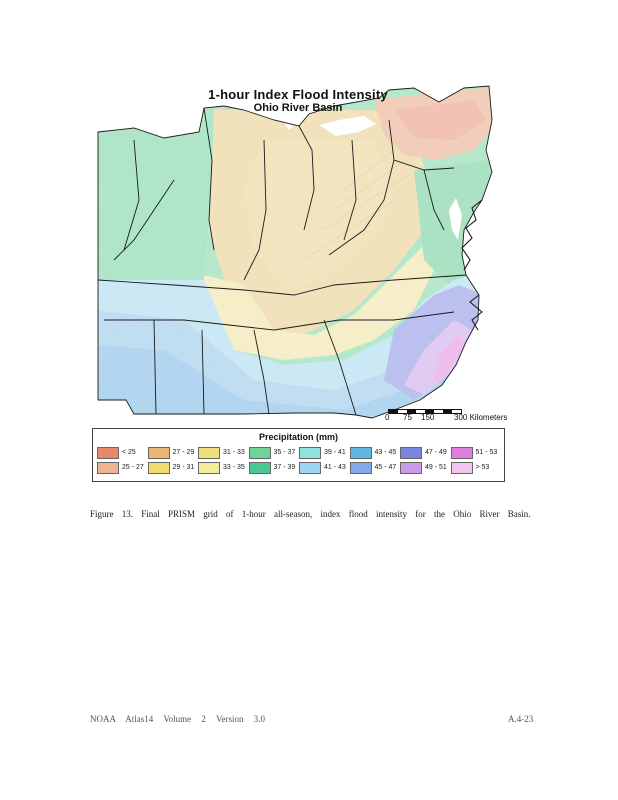  What do you see at coordinates (234, 452) in the screenshot?
I see `legend-label: 31 - 33` at bounding box center [234, 452].